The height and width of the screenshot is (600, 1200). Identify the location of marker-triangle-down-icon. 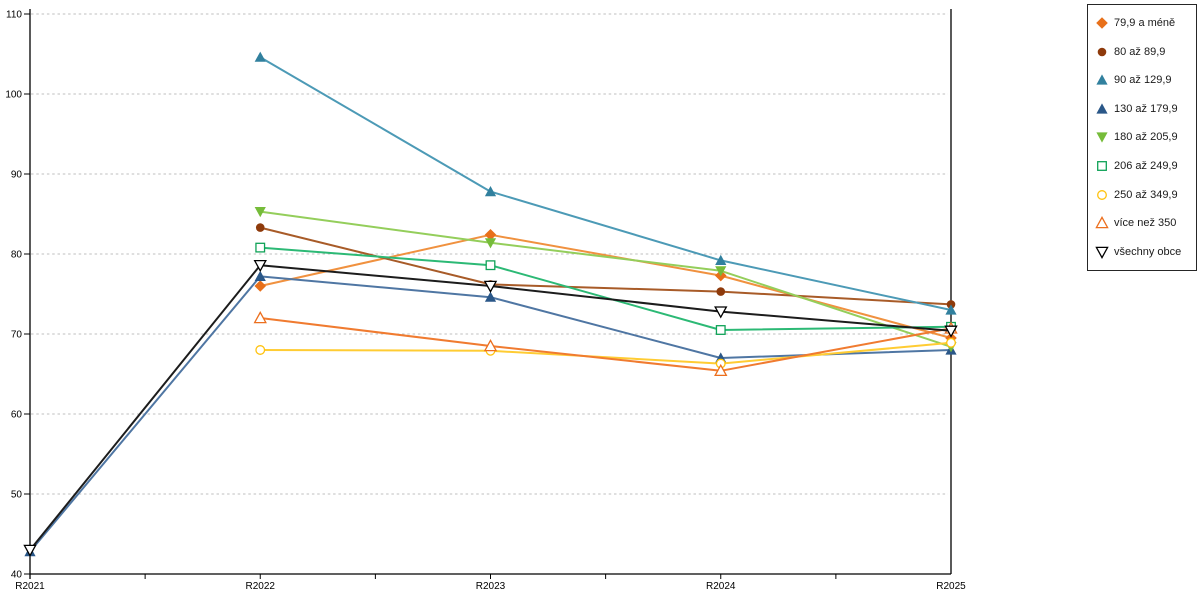
(1102, 138).